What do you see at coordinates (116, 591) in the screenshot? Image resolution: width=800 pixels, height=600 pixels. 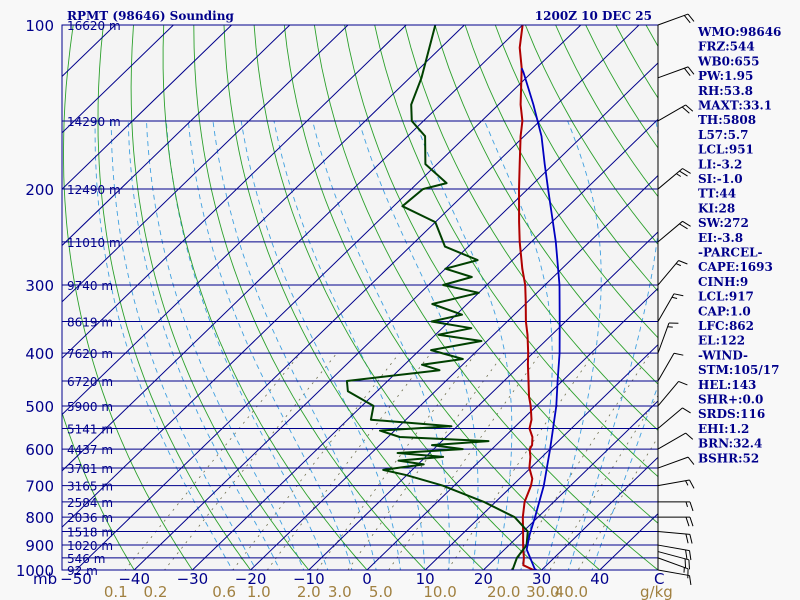 I see `mixing-ratio-tick-label: 0.1` at bounding box center [116, 591].